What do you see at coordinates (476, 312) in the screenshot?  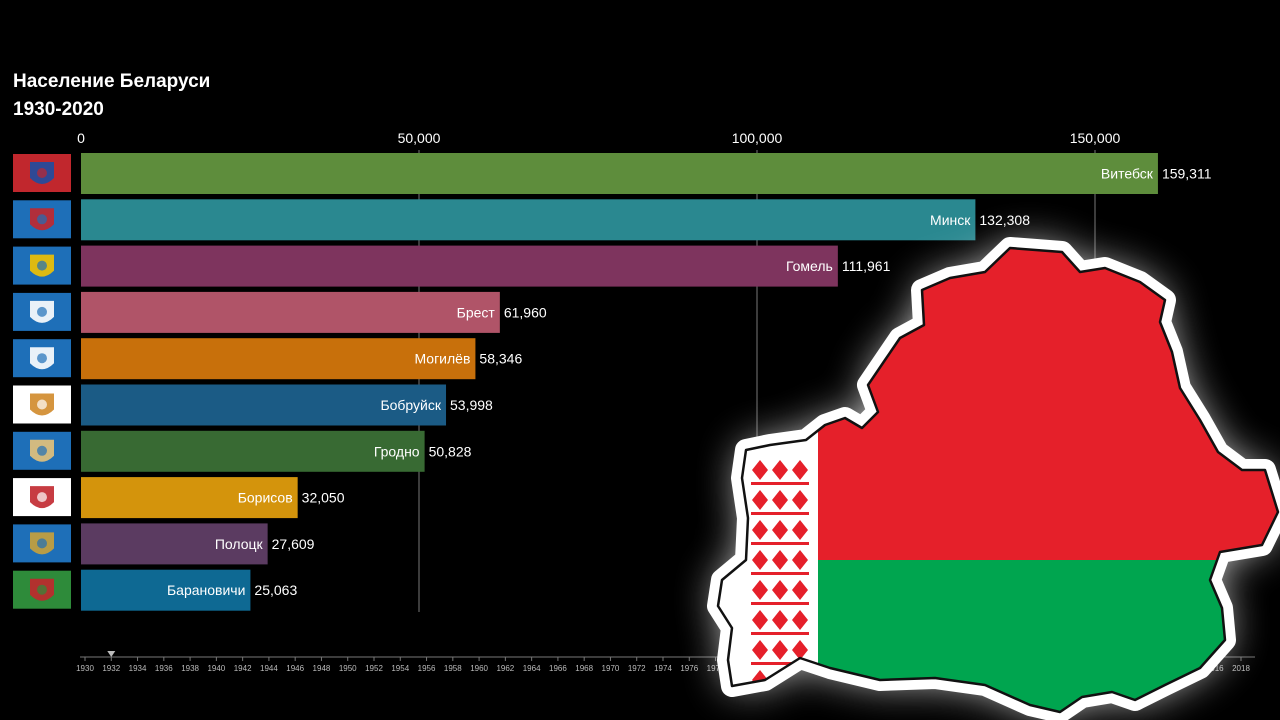 I see `bar-category-label: Брест` at bounding box center [476, 312].